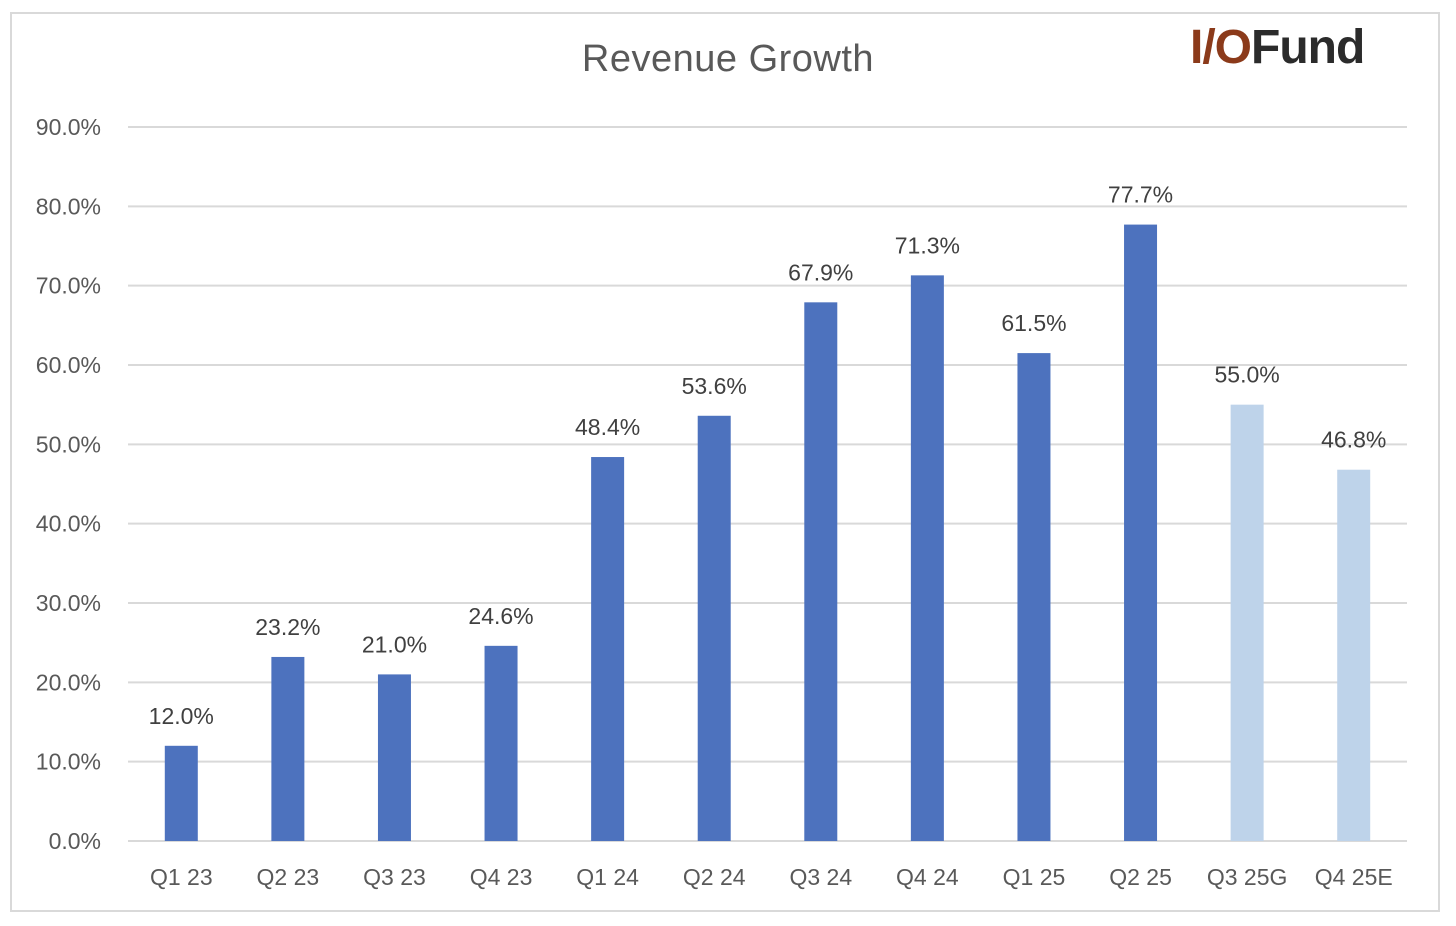 The image size is (1456, 926). What do you see at coordinates (68, 603) in the screenshot?
I see `y-tick-label: 30.0%` at bounding box center [68, 603].